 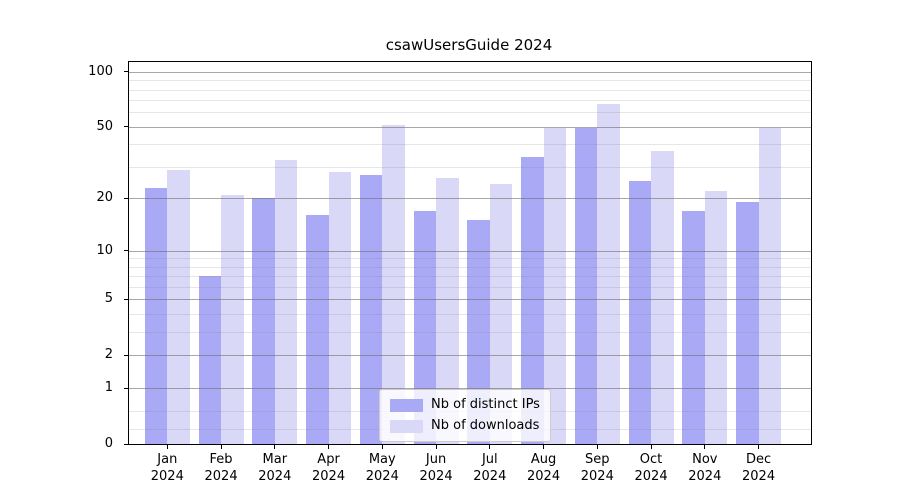 What do you see at coordinates (406, 426) in the screenshot?
I see `legend-swatch-downloads` at bounding box center [406, 426].